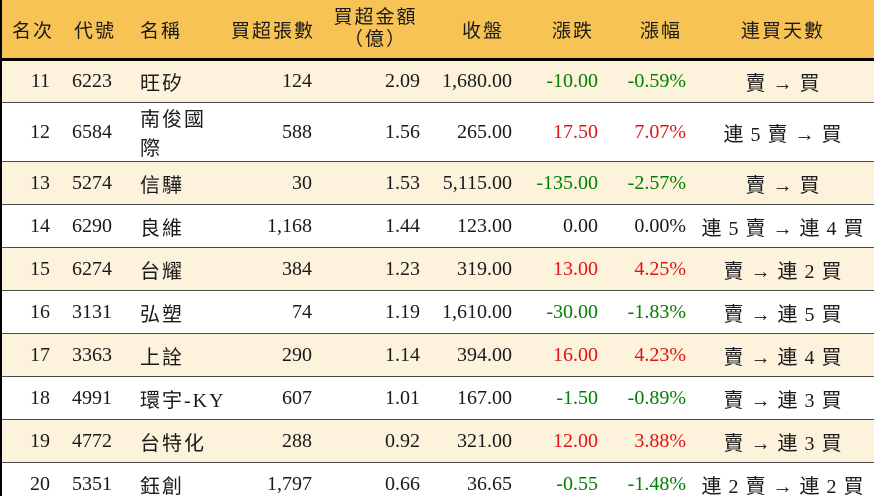 This screenshot has width=874, height=496. Describe the element at coordinates (375, 183) in the screenshot. I see `cell-amount: 1.53` at that location.